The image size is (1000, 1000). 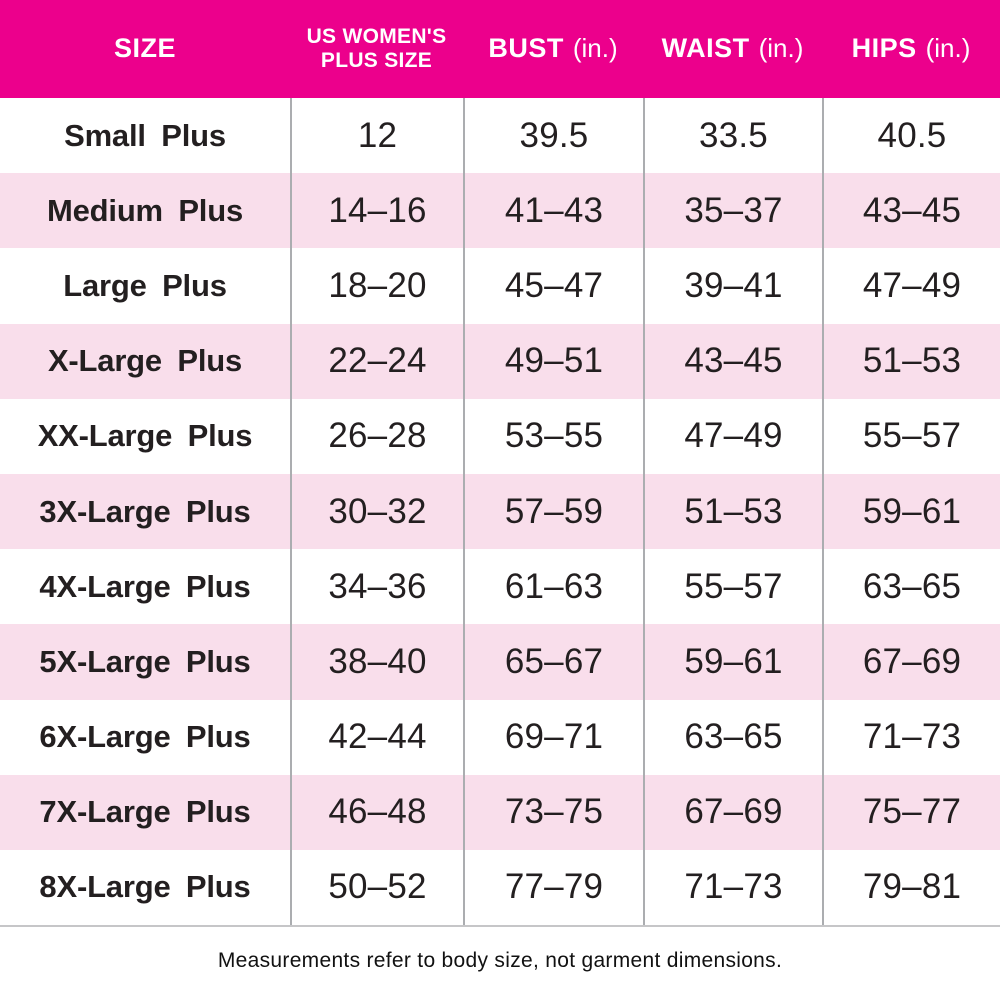 What do you see at coordinates (781, 48) in the screenshot?
I see `header-waist-unit: (in.)` at bounding box center [781, 48].